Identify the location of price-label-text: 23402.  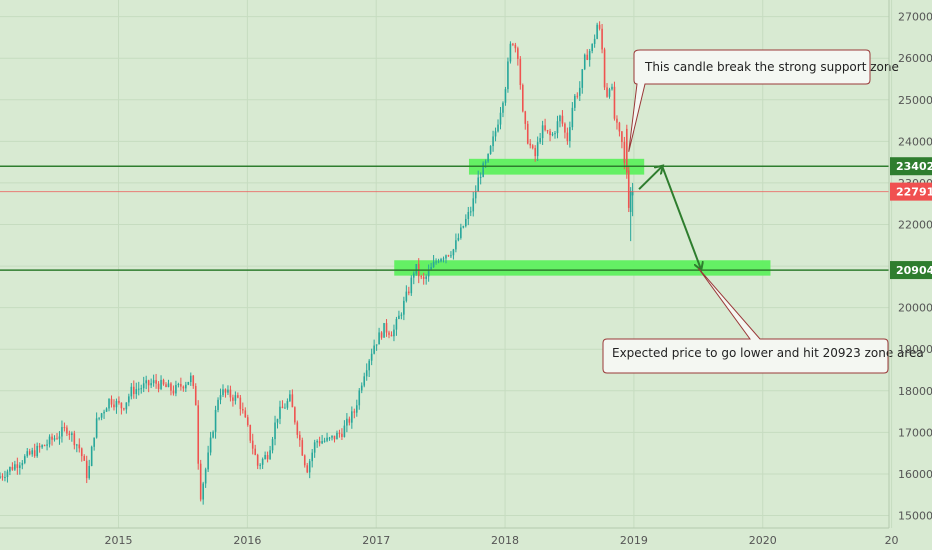
(914, 166).